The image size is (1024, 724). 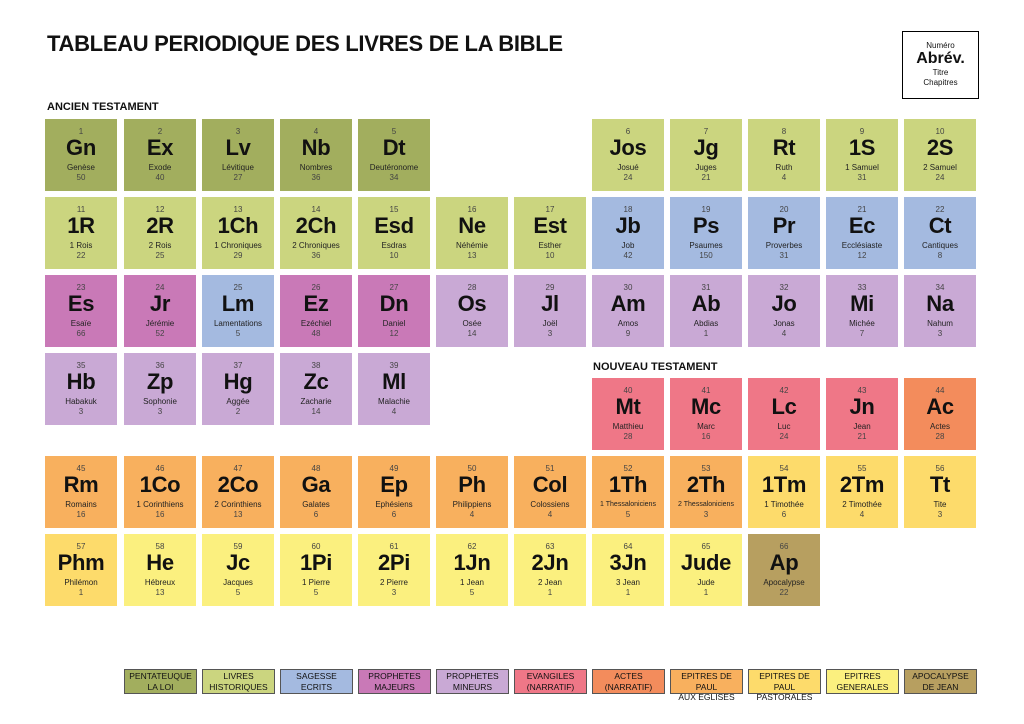 I want to click on book-number: 41, so click(x=706, y=390).